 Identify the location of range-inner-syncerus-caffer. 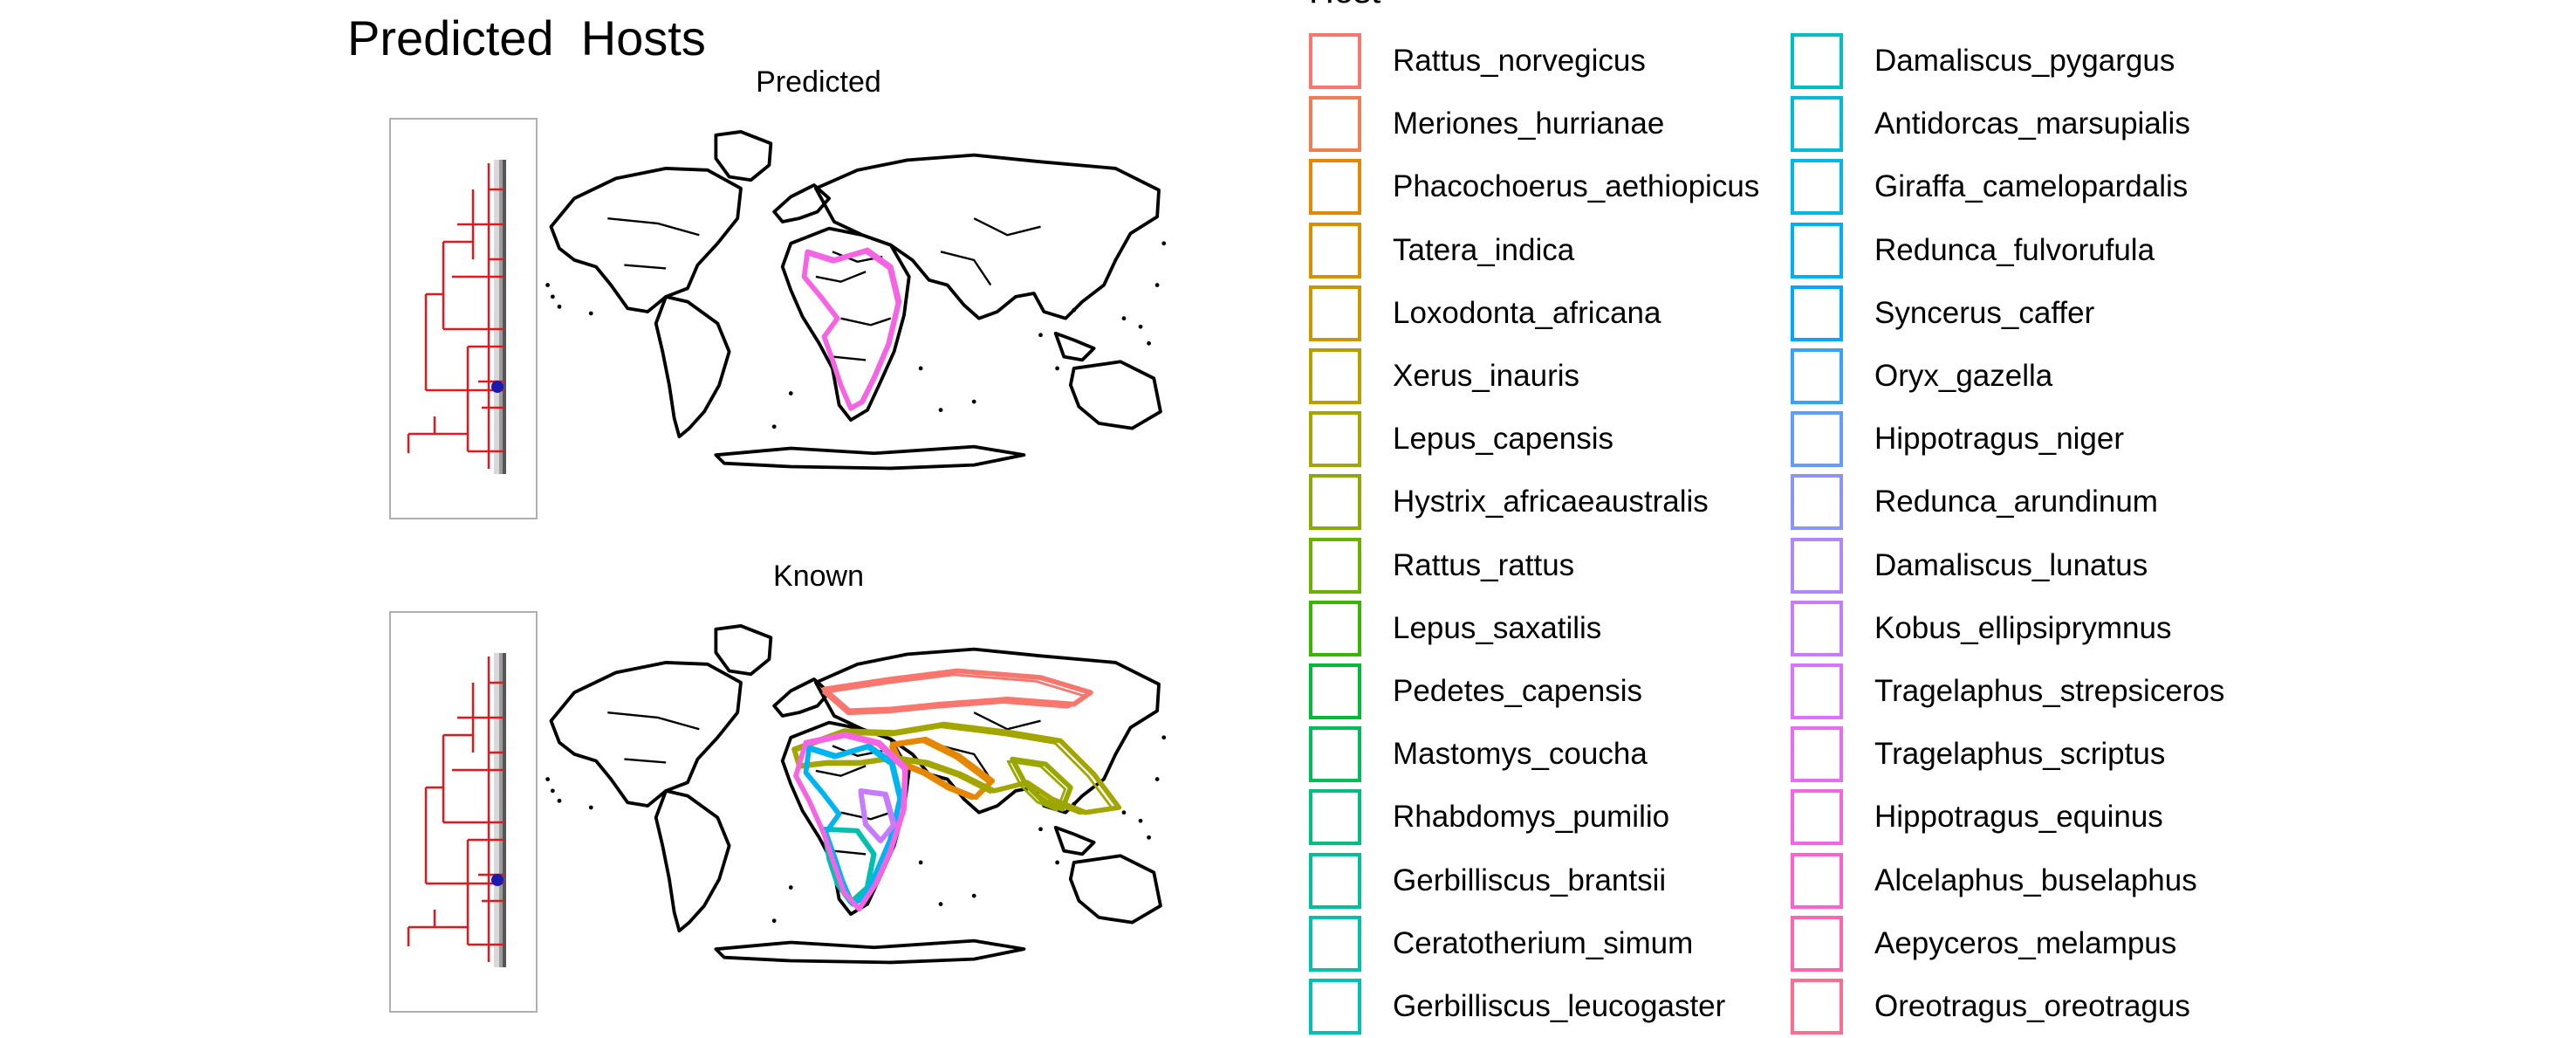
(852, 826).